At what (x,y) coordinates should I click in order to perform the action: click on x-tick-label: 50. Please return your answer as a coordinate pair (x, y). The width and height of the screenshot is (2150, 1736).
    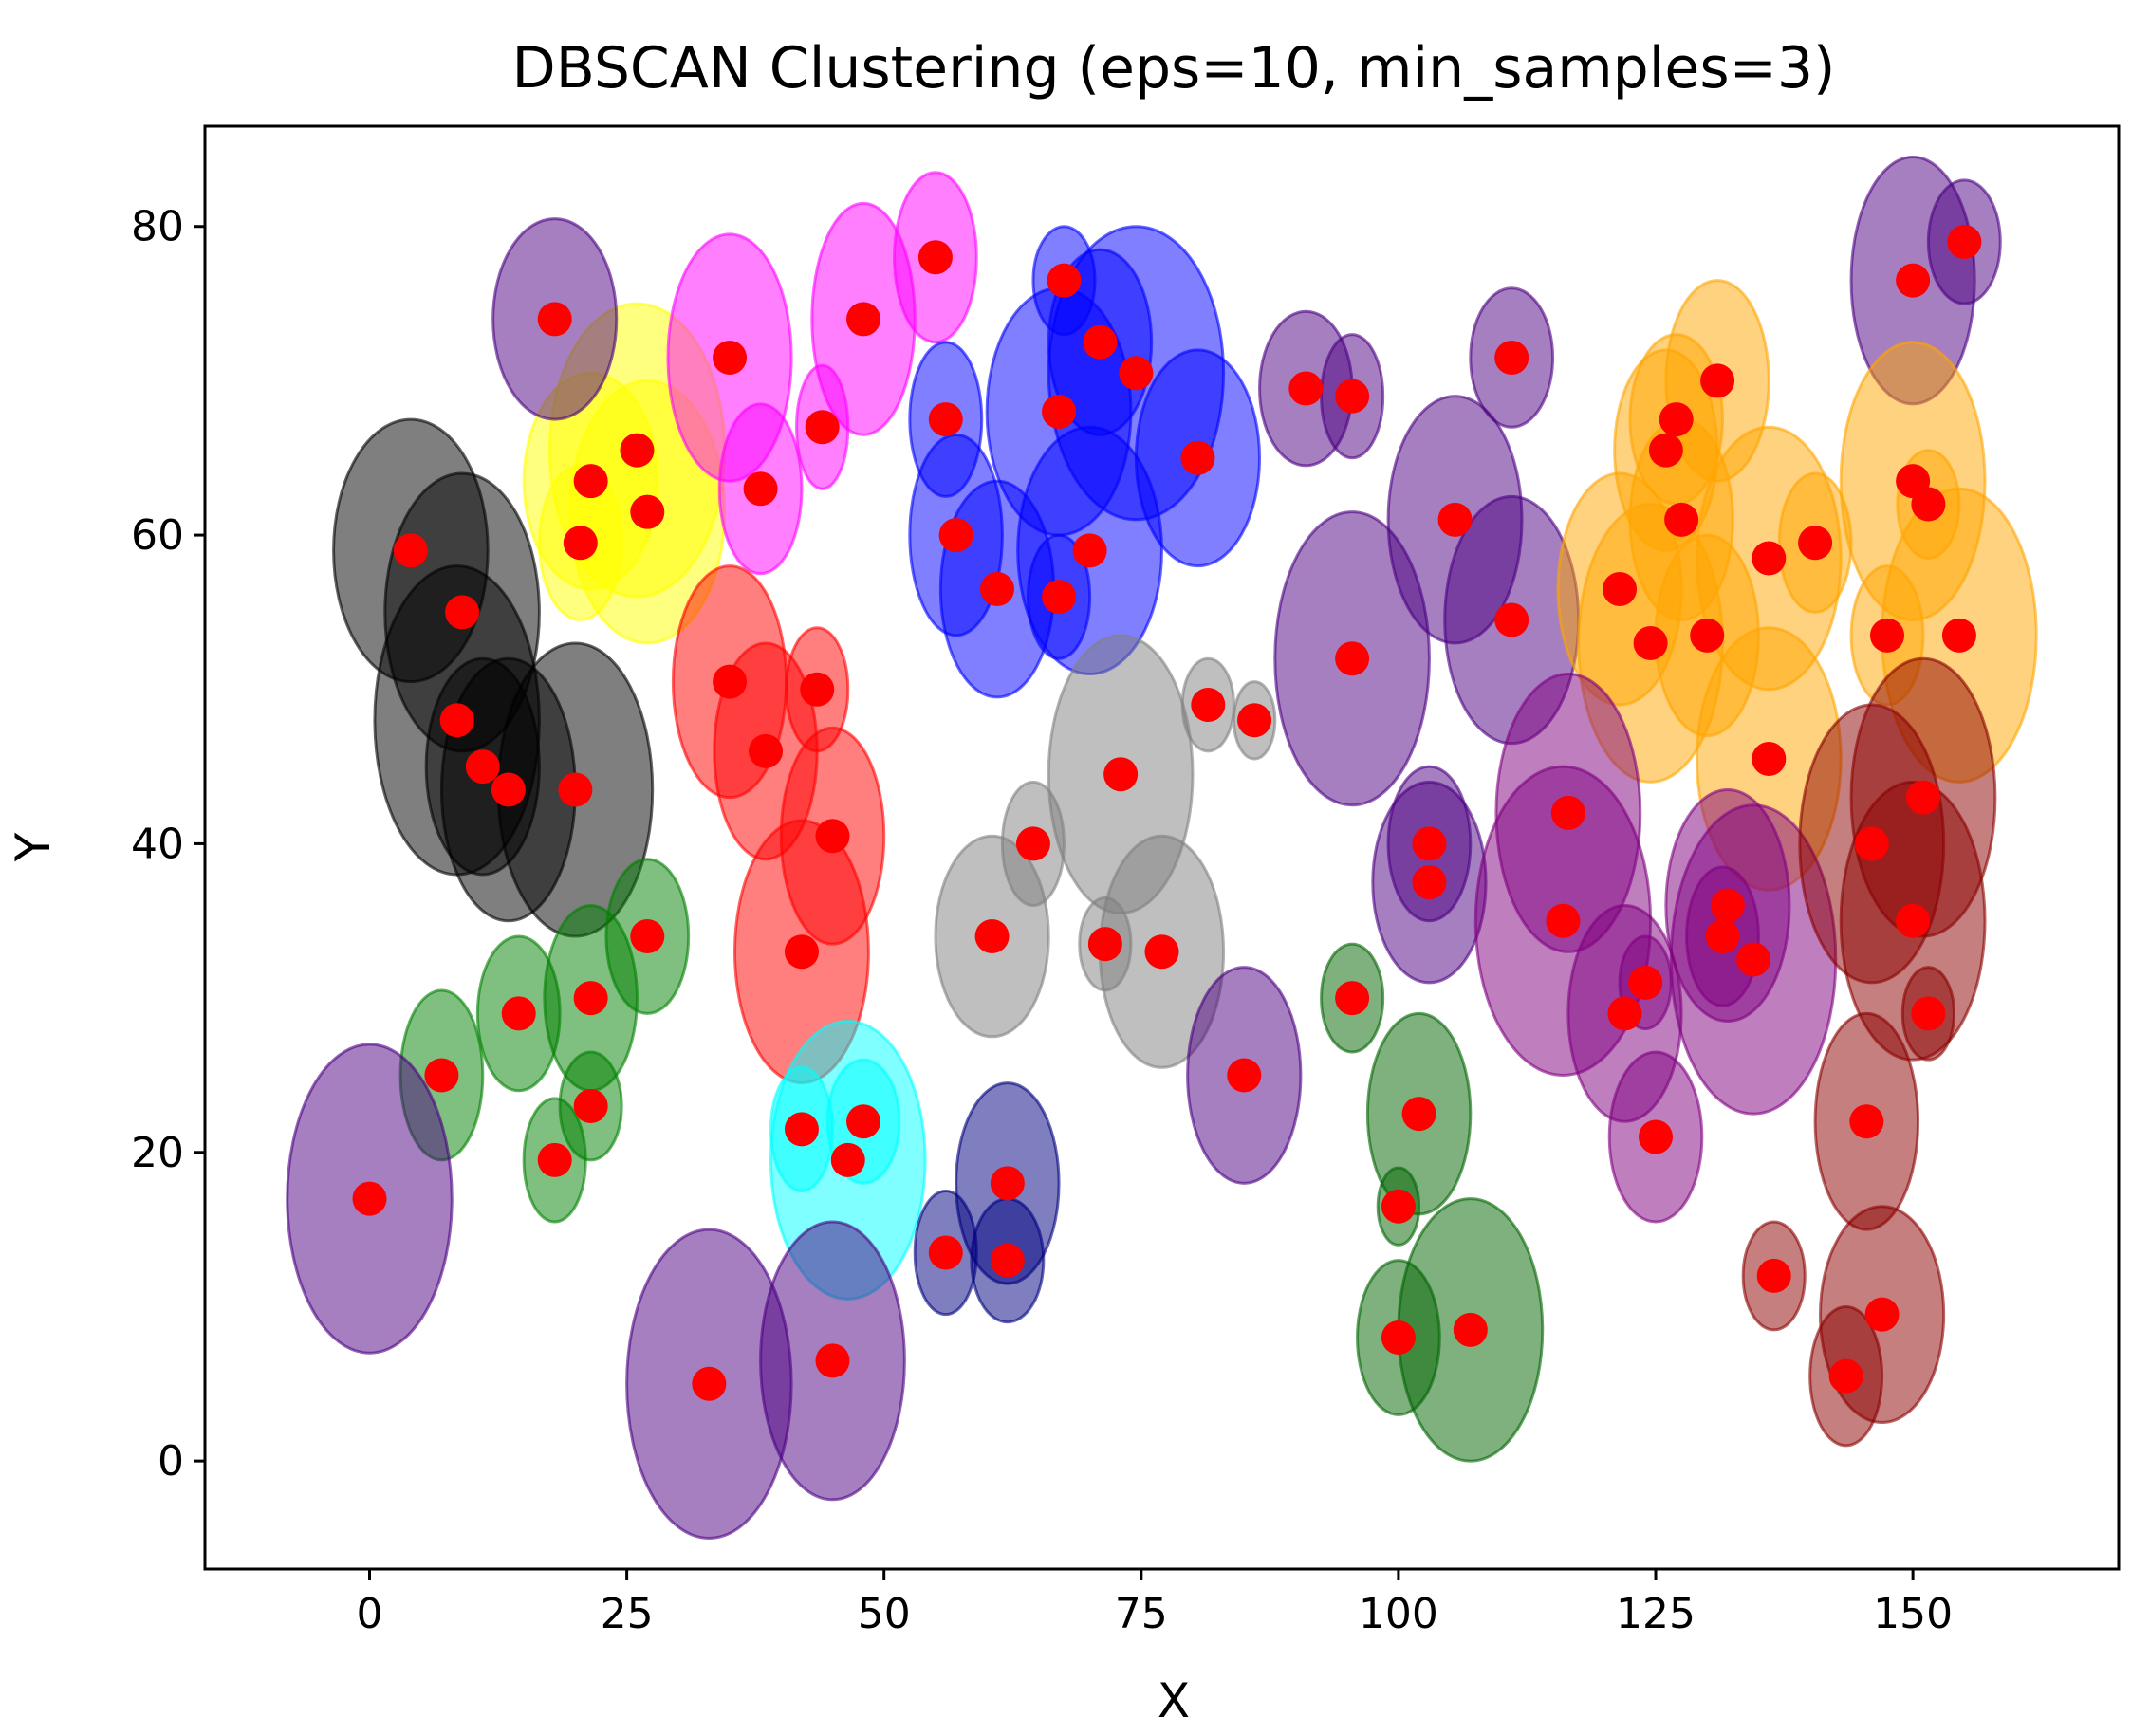
    Looking at the image, I should click on (885, 1614).